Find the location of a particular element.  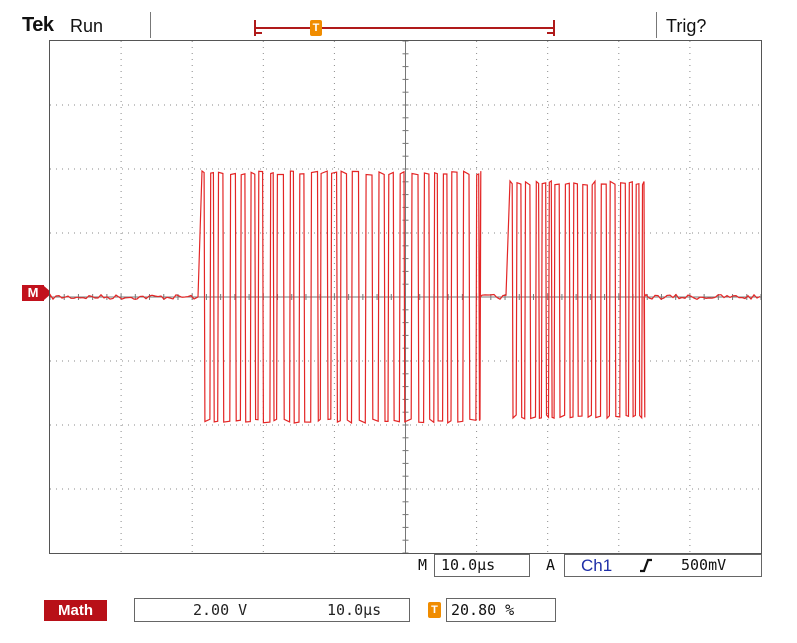

header-divider-right is located at coordinates (656, 25).